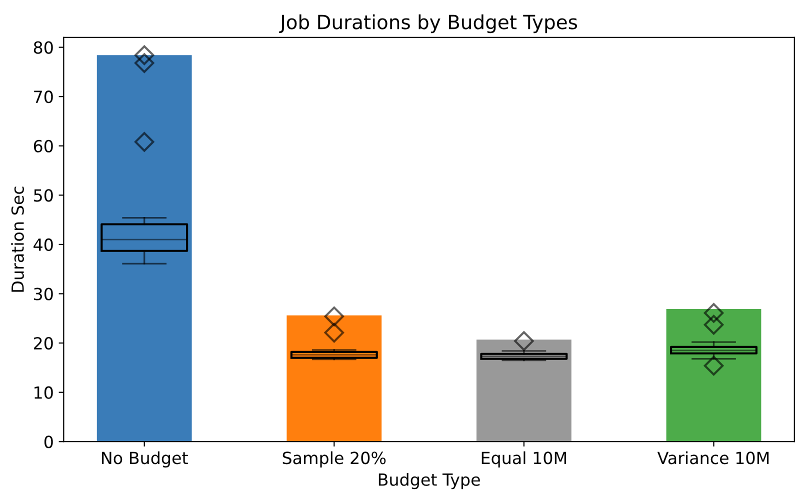 This screenshot has height=499, width=796. Describe the element at coordinates (43, 343) in the screenshot. I see `y-tick-label: 20` at that location.